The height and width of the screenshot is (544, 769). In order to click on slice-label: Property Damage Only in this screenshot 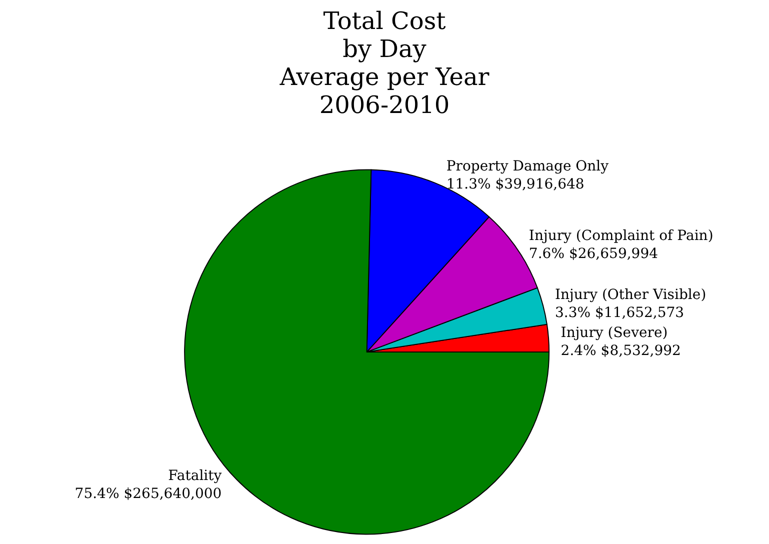, I will do `click(527, 166)`.